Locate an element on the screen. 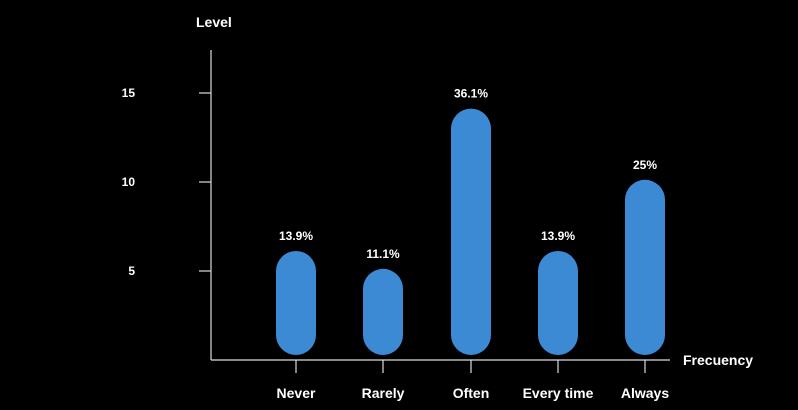 This screenshot has height=410, width=798. bar-always is located at coordinates (645, 267).